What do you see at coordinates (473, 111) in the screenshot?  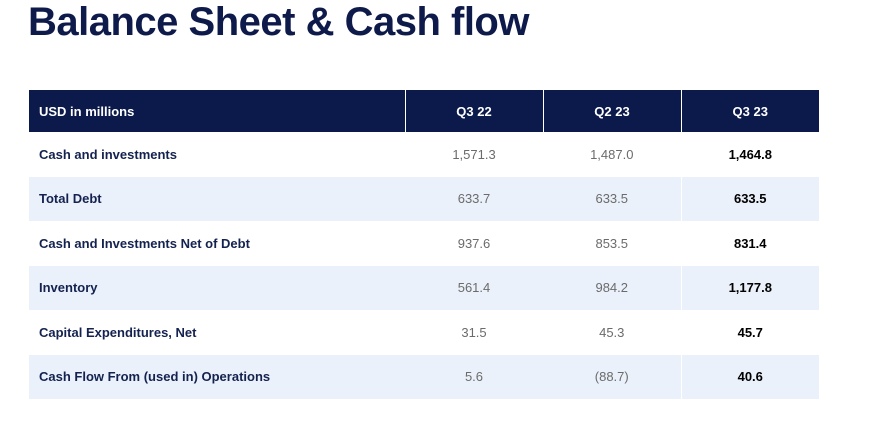 I see `header-q3-22: Q3 22` at bounding box center [473, 111].